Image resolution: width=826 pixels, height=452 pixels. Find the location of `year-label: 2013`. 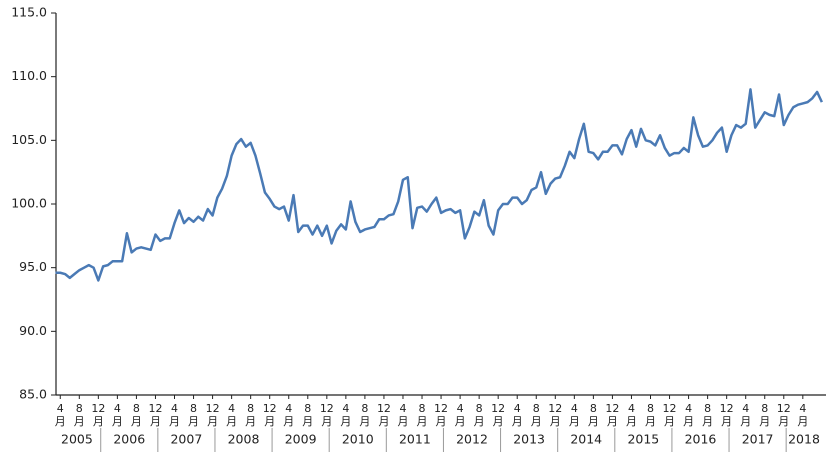

year-label: 2013 is located at coordinates (529, 439).